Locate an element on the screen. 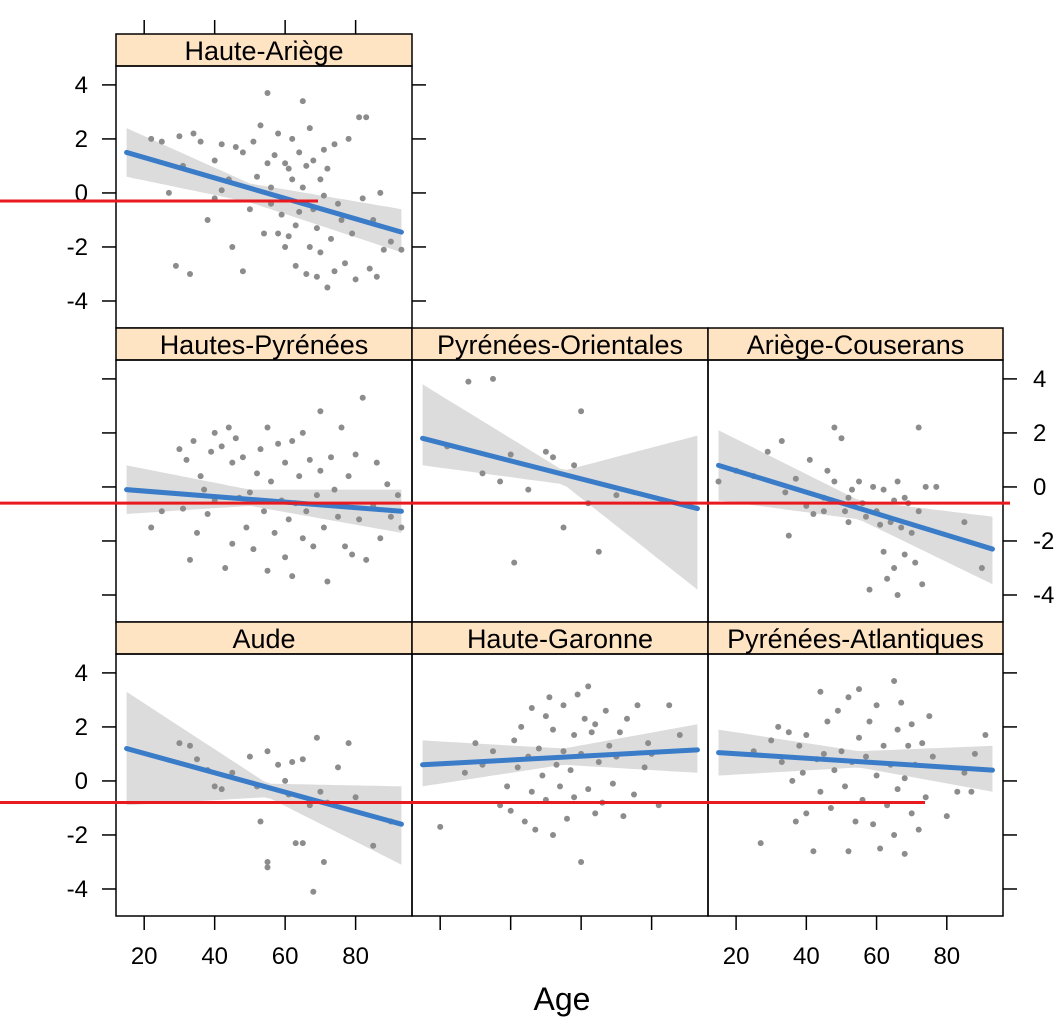  panel-4: Aude is located at coordinates (264, 769).